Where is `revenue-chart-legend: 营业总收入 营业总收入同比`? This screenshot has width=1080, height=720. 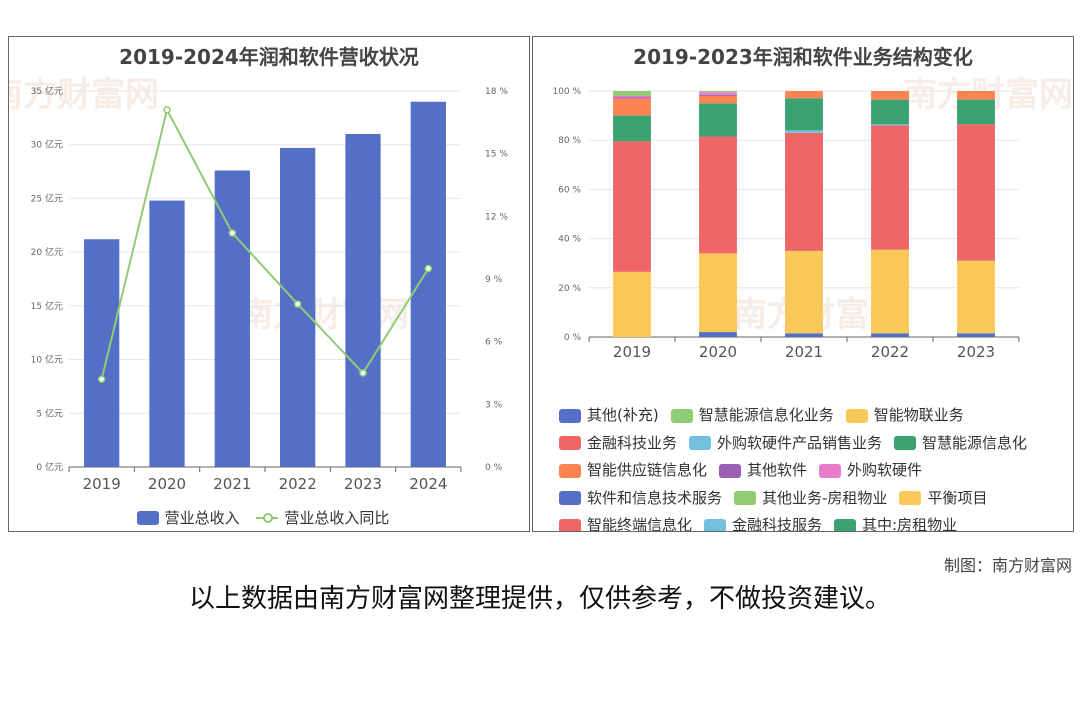 revenue-chart-legend: 营业总收入 营业总收入同比 is located at coordinates (269, 518).